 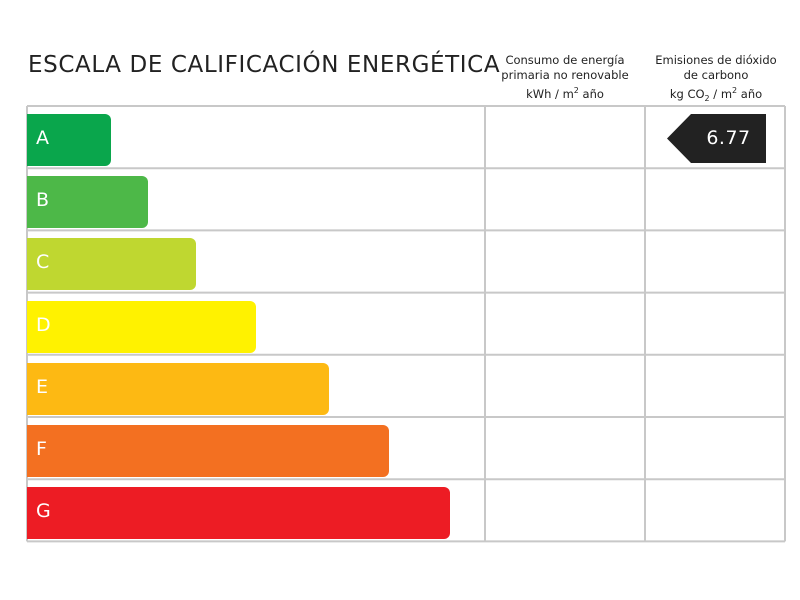 What do you see at coordinates (707, 99) in the screenshot?
I see `emisiones-units-sub: 2` at bounding box center [707, 99].